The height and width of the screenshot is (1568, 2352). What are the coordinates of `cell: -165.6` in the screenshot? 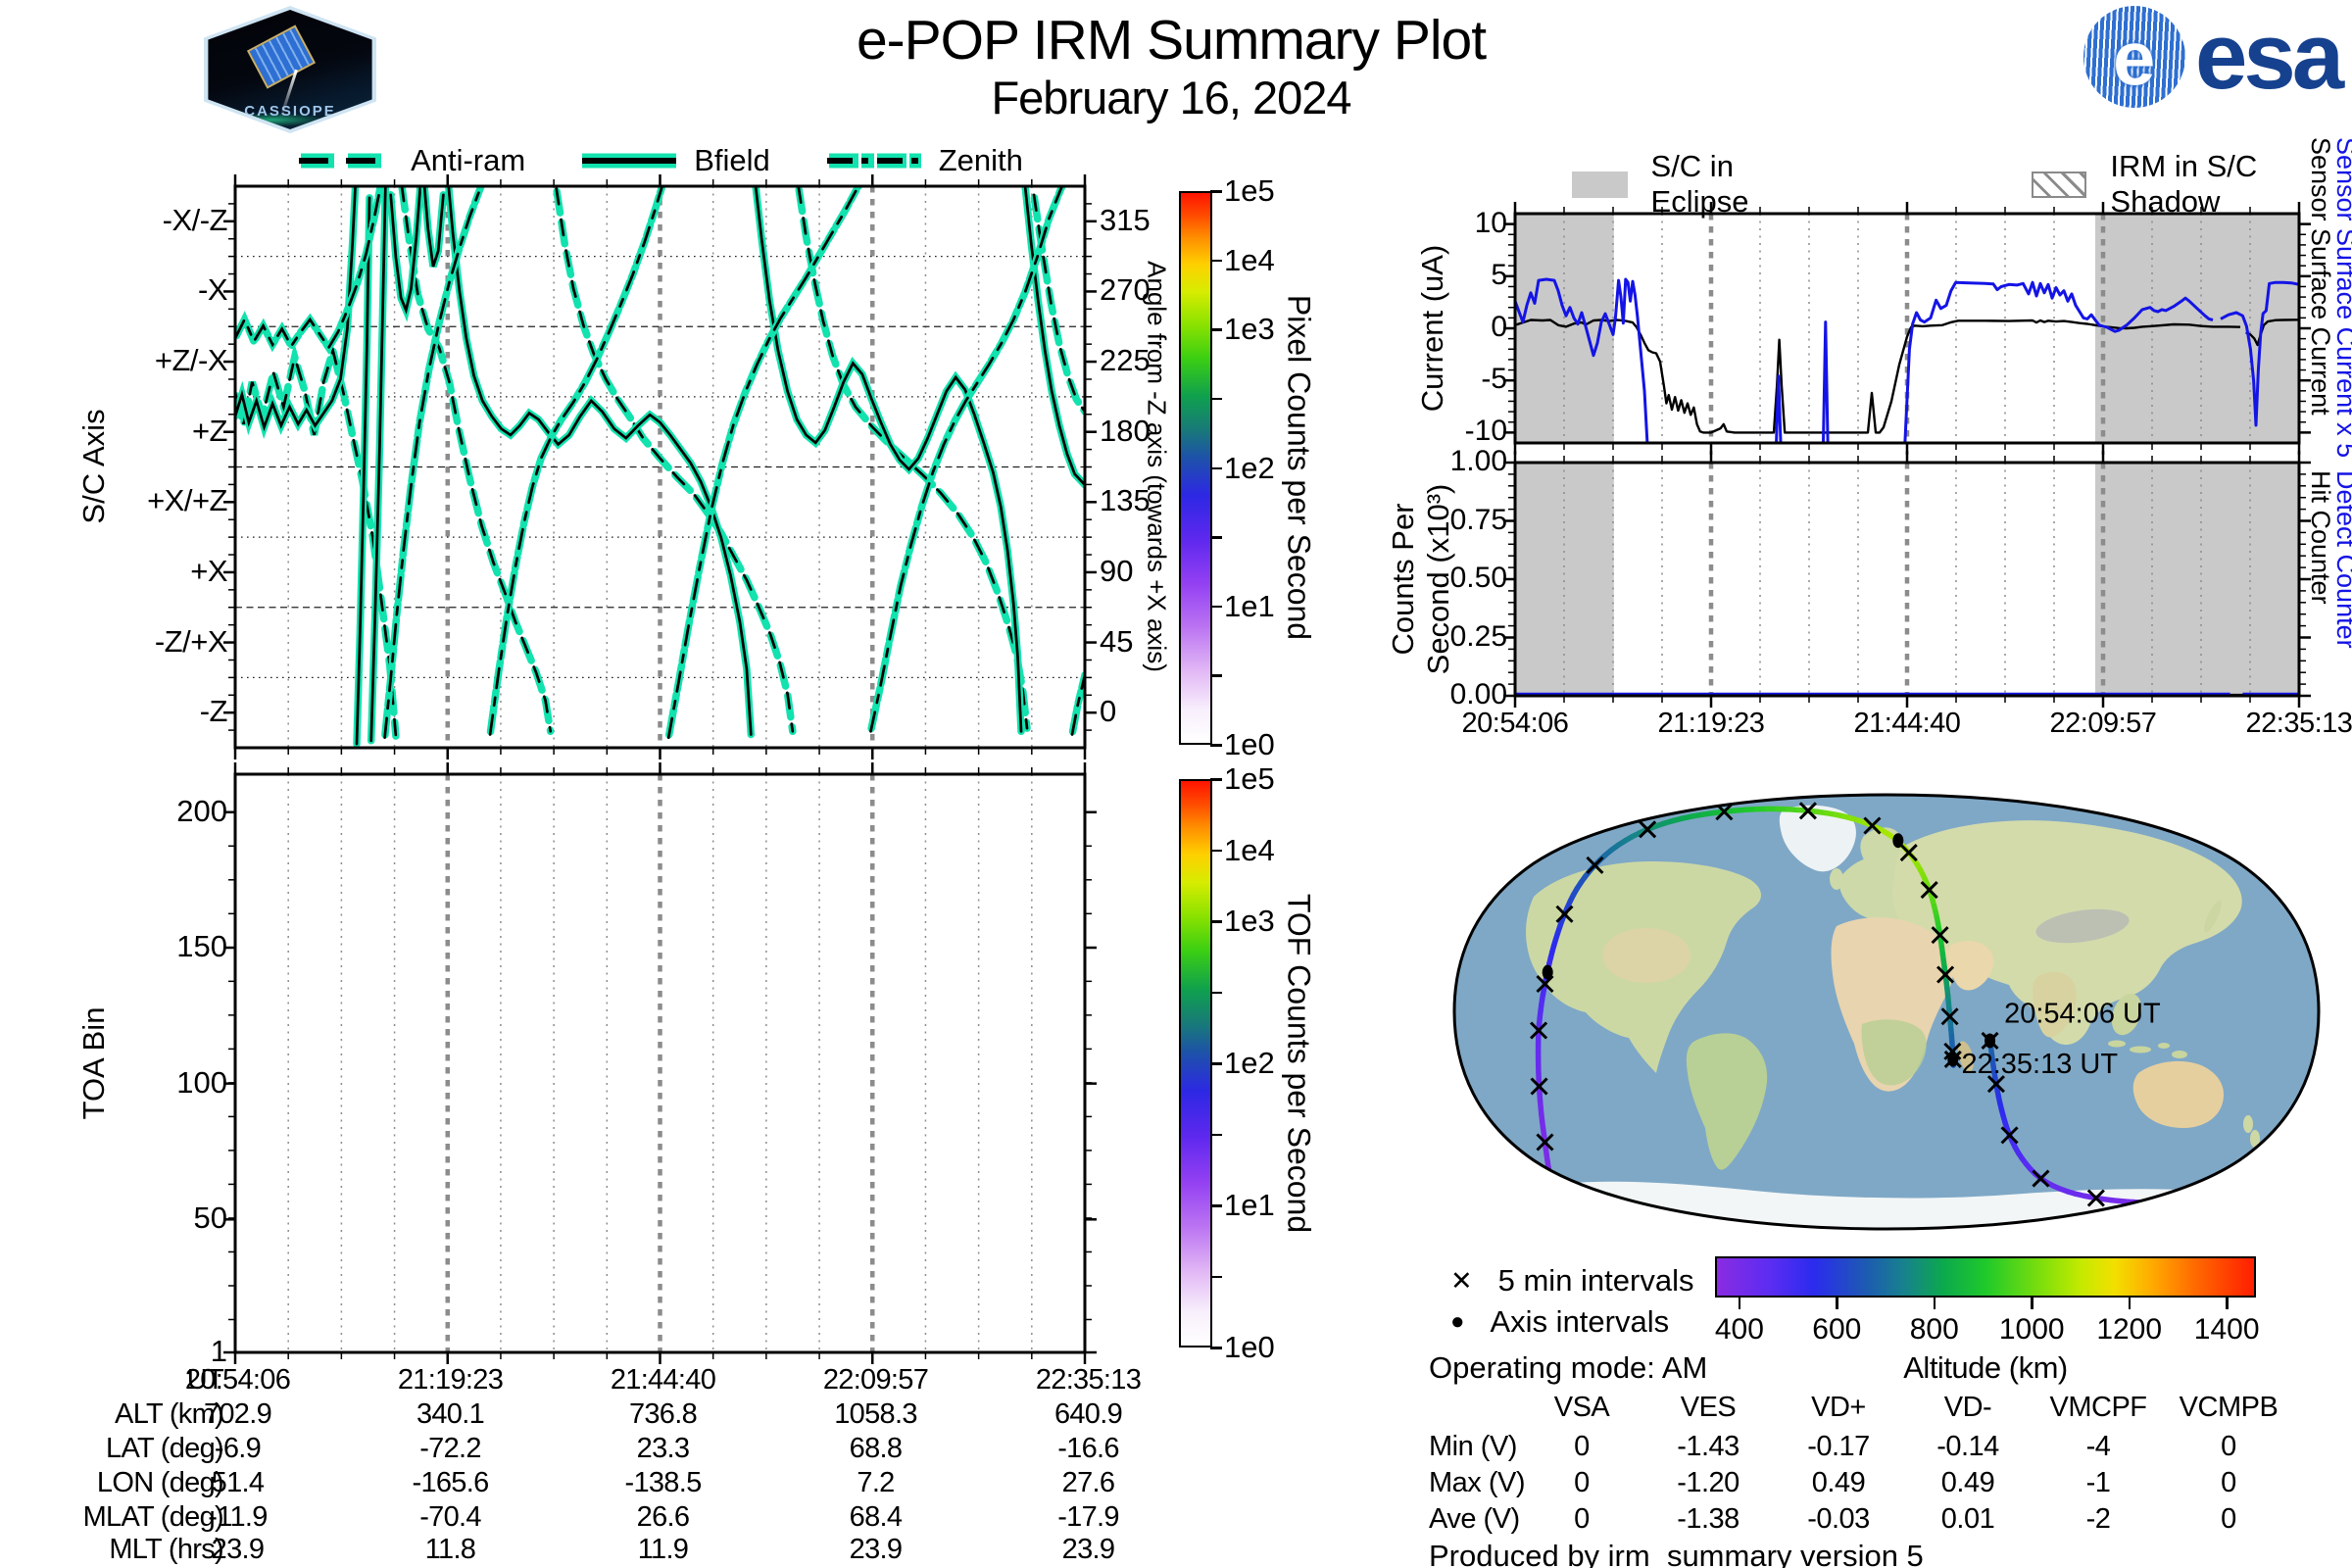 It's located at (450, 1482).